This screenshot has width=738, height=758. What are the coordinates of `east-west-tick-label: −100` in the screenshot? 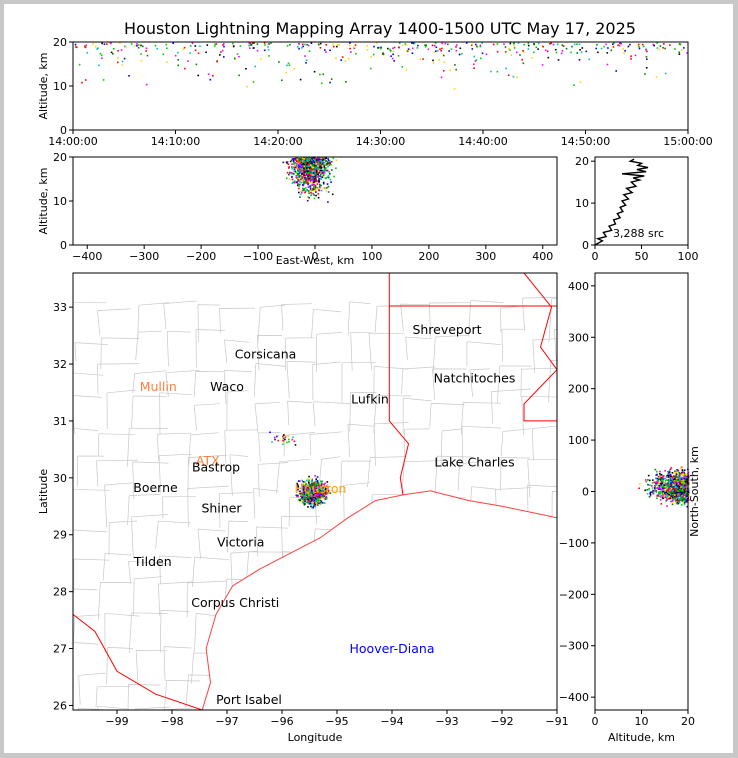 It's located at (258, 256).